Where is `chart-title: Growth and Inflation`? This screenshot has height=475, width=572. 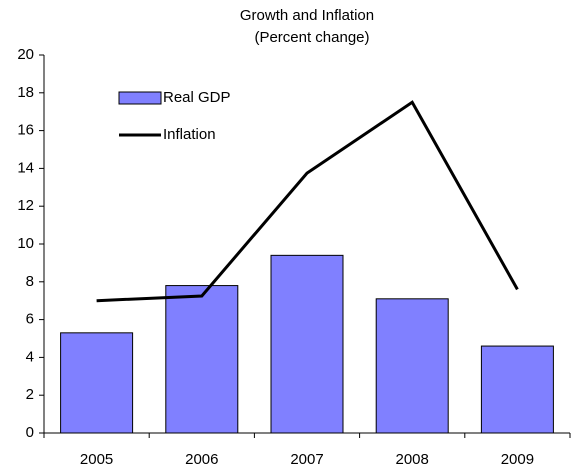
chart-title: Growth and Inflation is located at coordinates (307, 15).